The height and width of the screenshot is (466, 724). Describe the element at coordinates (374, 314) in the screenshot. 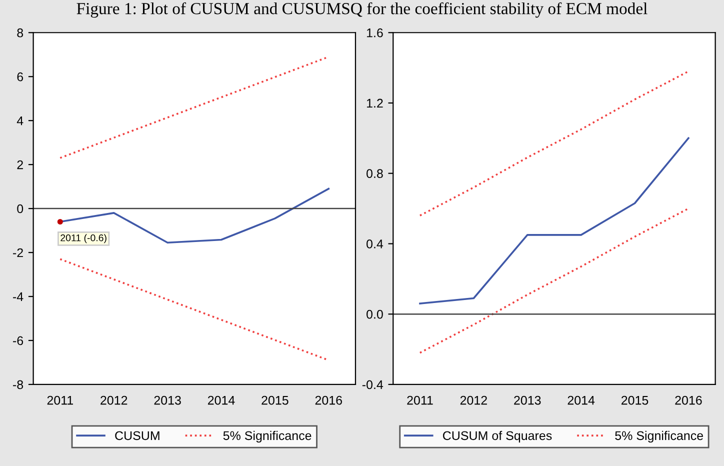

I see `y-tick-label: 0.0` at that location.